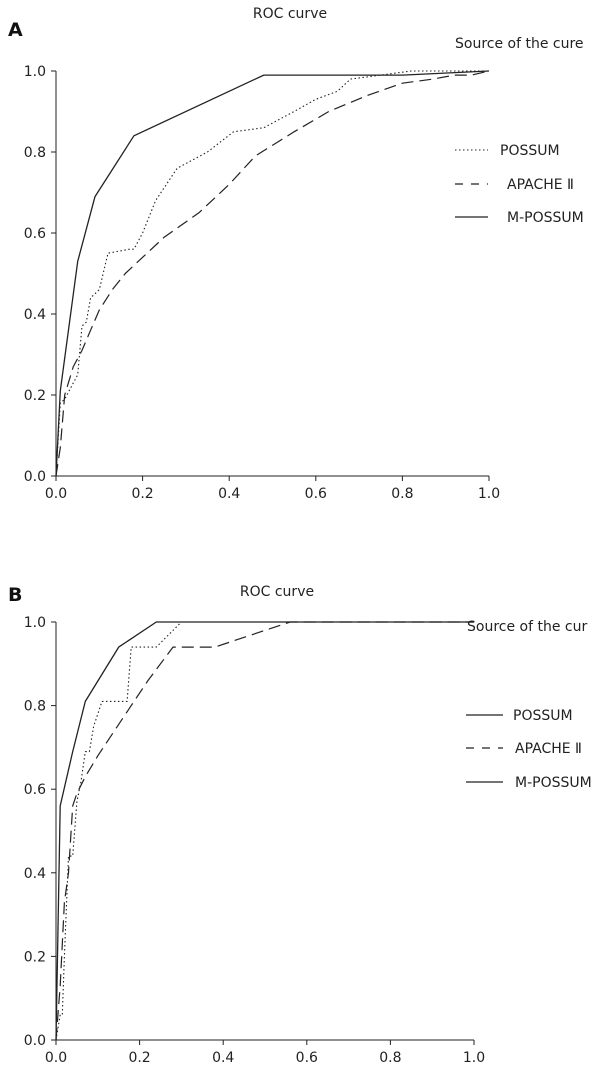 Image resolution: width=610 pixels, height=1069 pixels. What do you see at coordinates (402, 494) in the screenshot?
I see `panel-a-x-tick-label: 0.8` at bounding box center [402, 494].